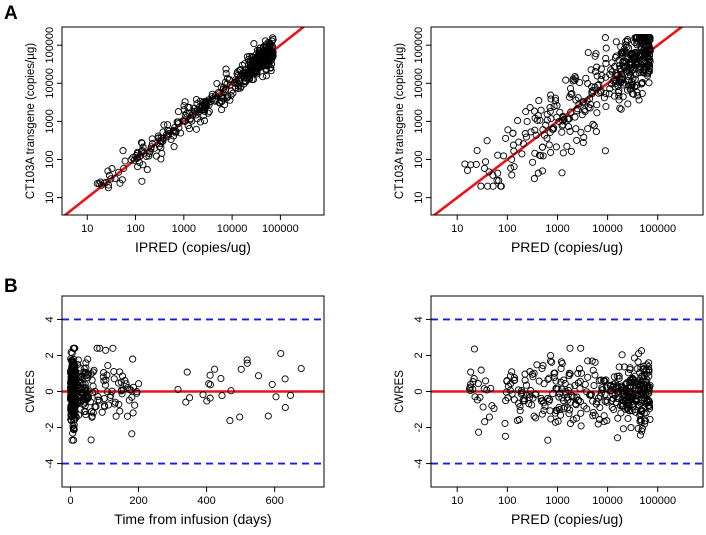  I want to click on y-tick-label: 10000, so click(50, 83).